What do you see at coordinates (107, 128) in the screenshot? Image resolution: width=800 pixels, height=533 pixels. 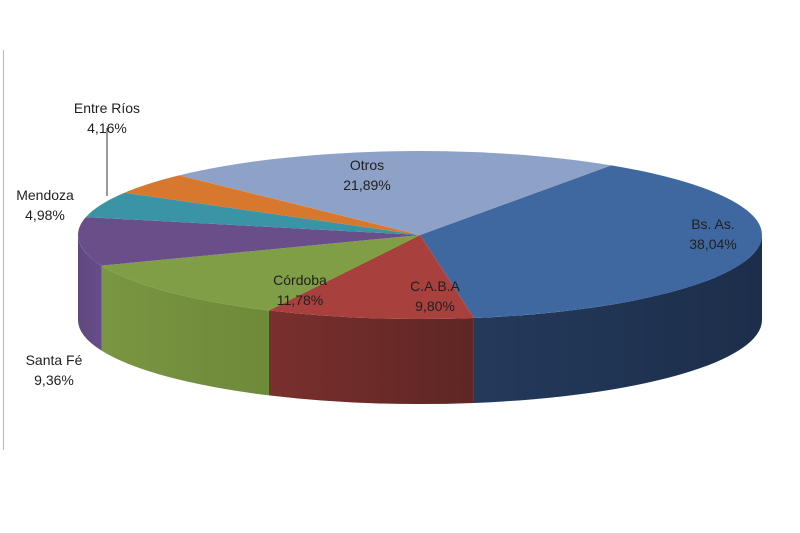 I see `label-entre-rios-pct: 4,16%` at bounding box center [107, 128].